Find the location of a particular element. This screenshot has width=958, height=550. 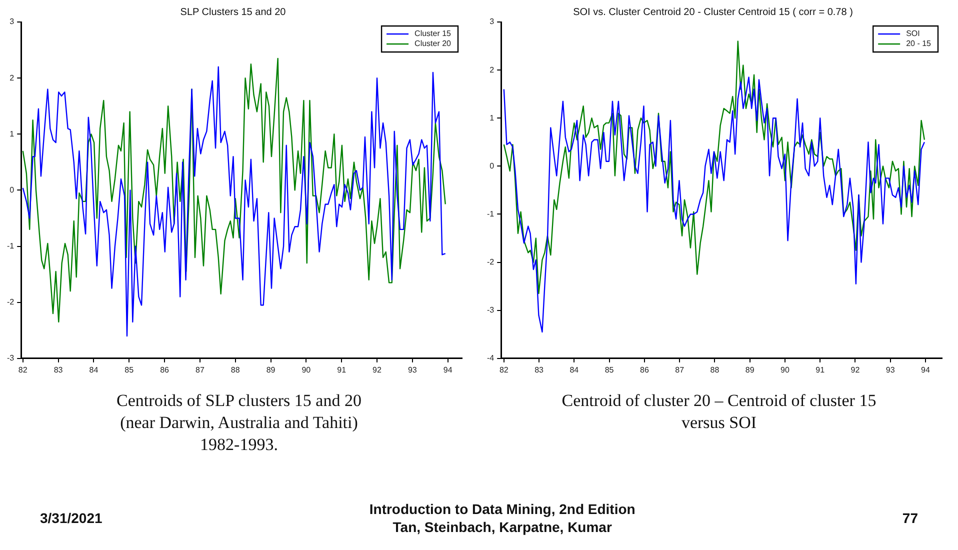

legend-label: SOI is located at coordinates (913, 33).